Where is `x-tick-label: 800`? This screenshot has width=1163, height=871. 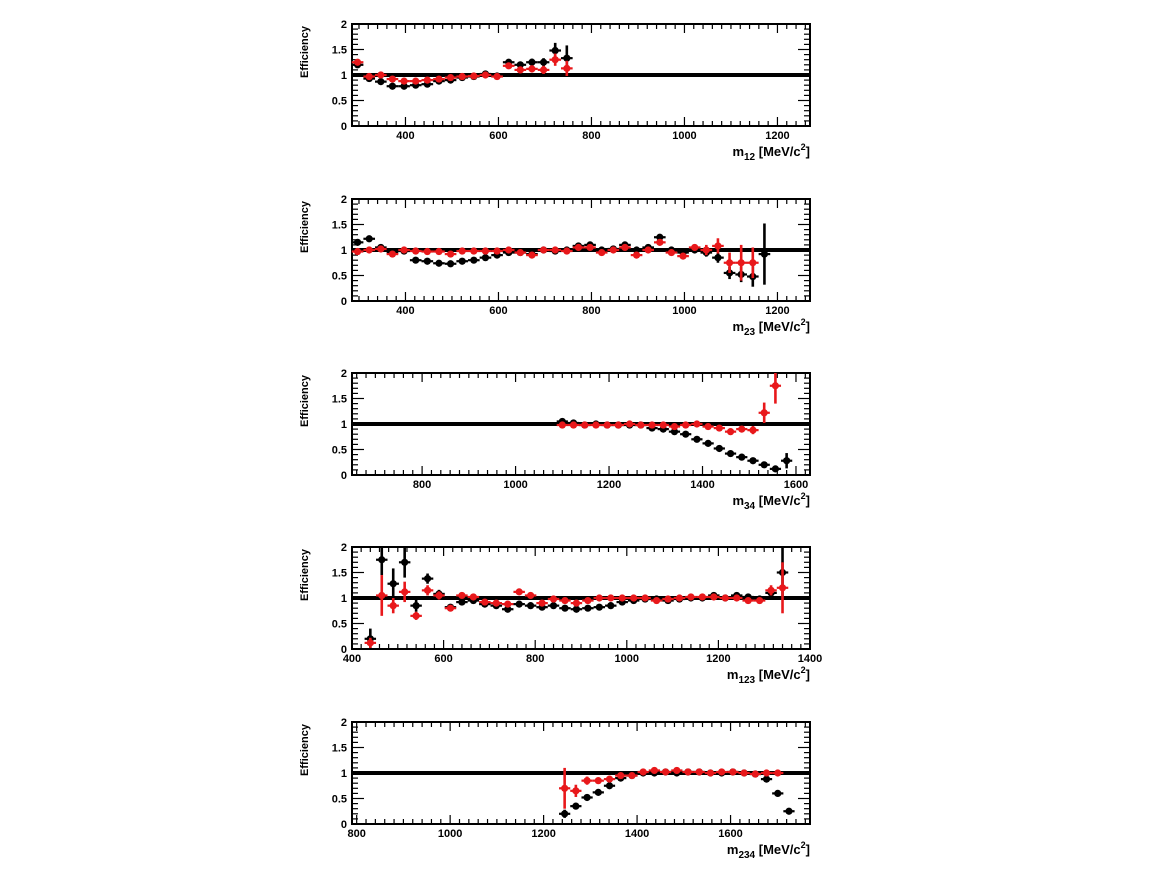 x-tick-label: 800 is located at coordinates (591, 311).